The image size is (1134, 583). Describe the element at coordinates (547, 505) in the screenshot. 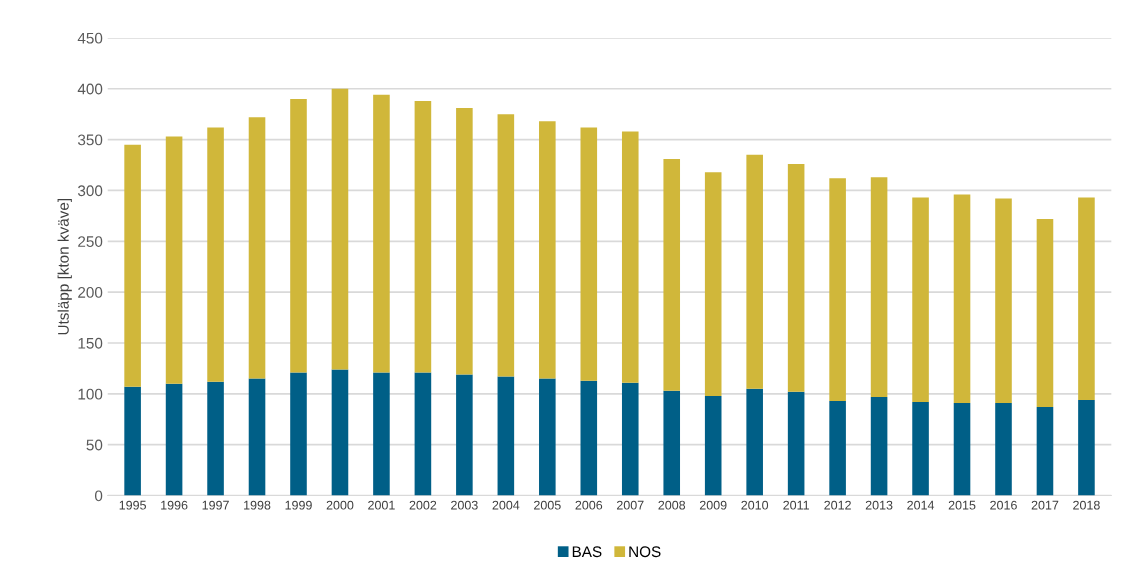

I see `x-tick-label: 2005` at that location.